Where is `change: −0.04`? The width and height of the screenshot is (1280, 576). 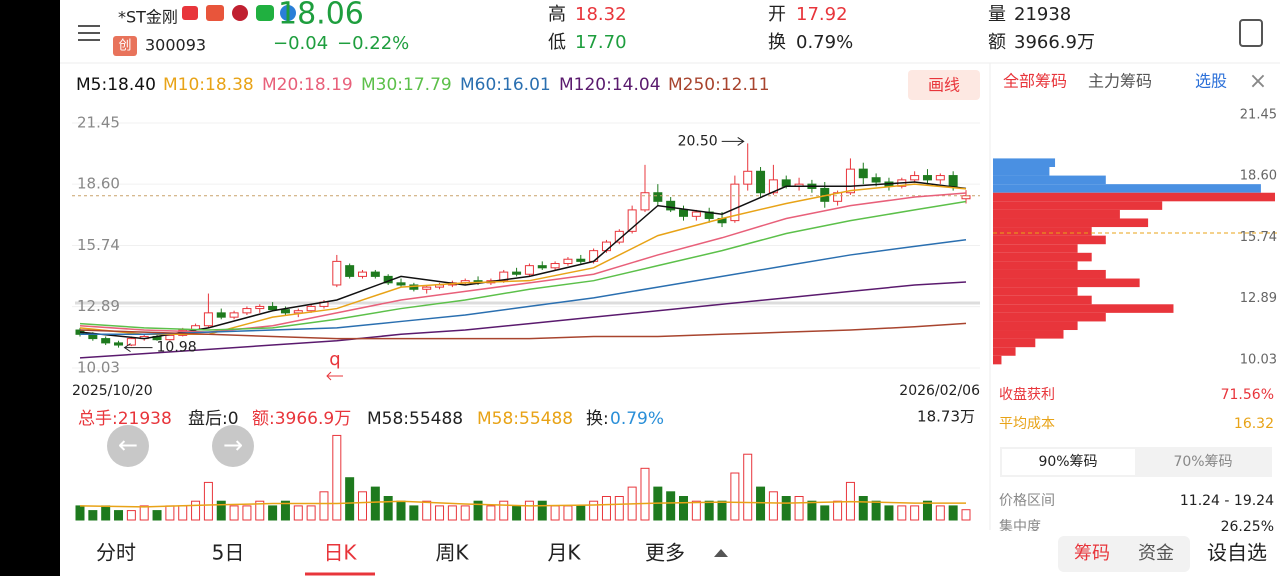 change: −0.04 is located at coordinates (300, 43).